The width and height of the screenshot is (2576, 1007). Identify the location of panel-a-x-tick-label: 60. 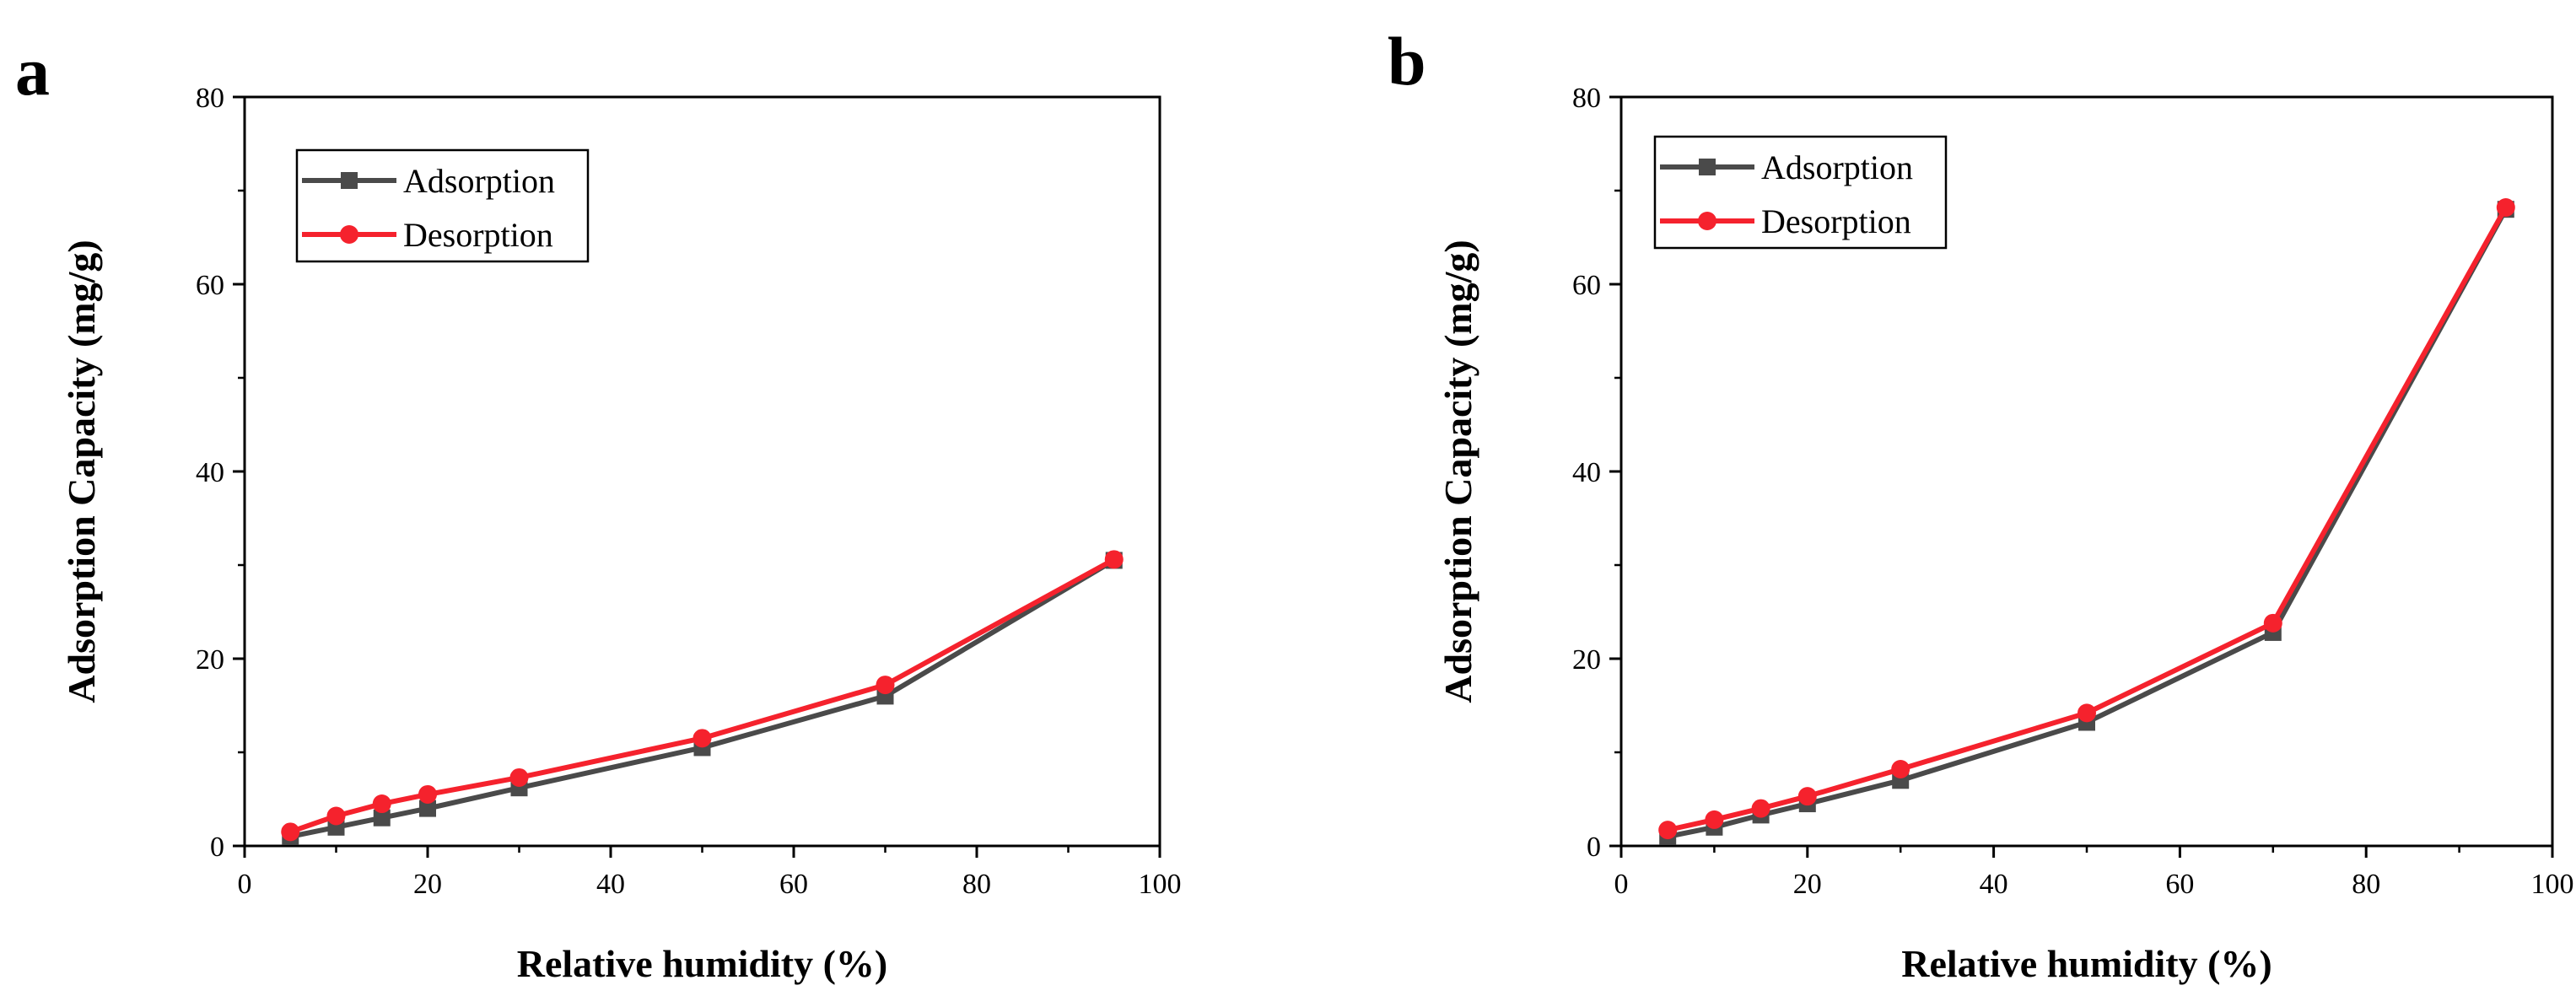
(793, 884).